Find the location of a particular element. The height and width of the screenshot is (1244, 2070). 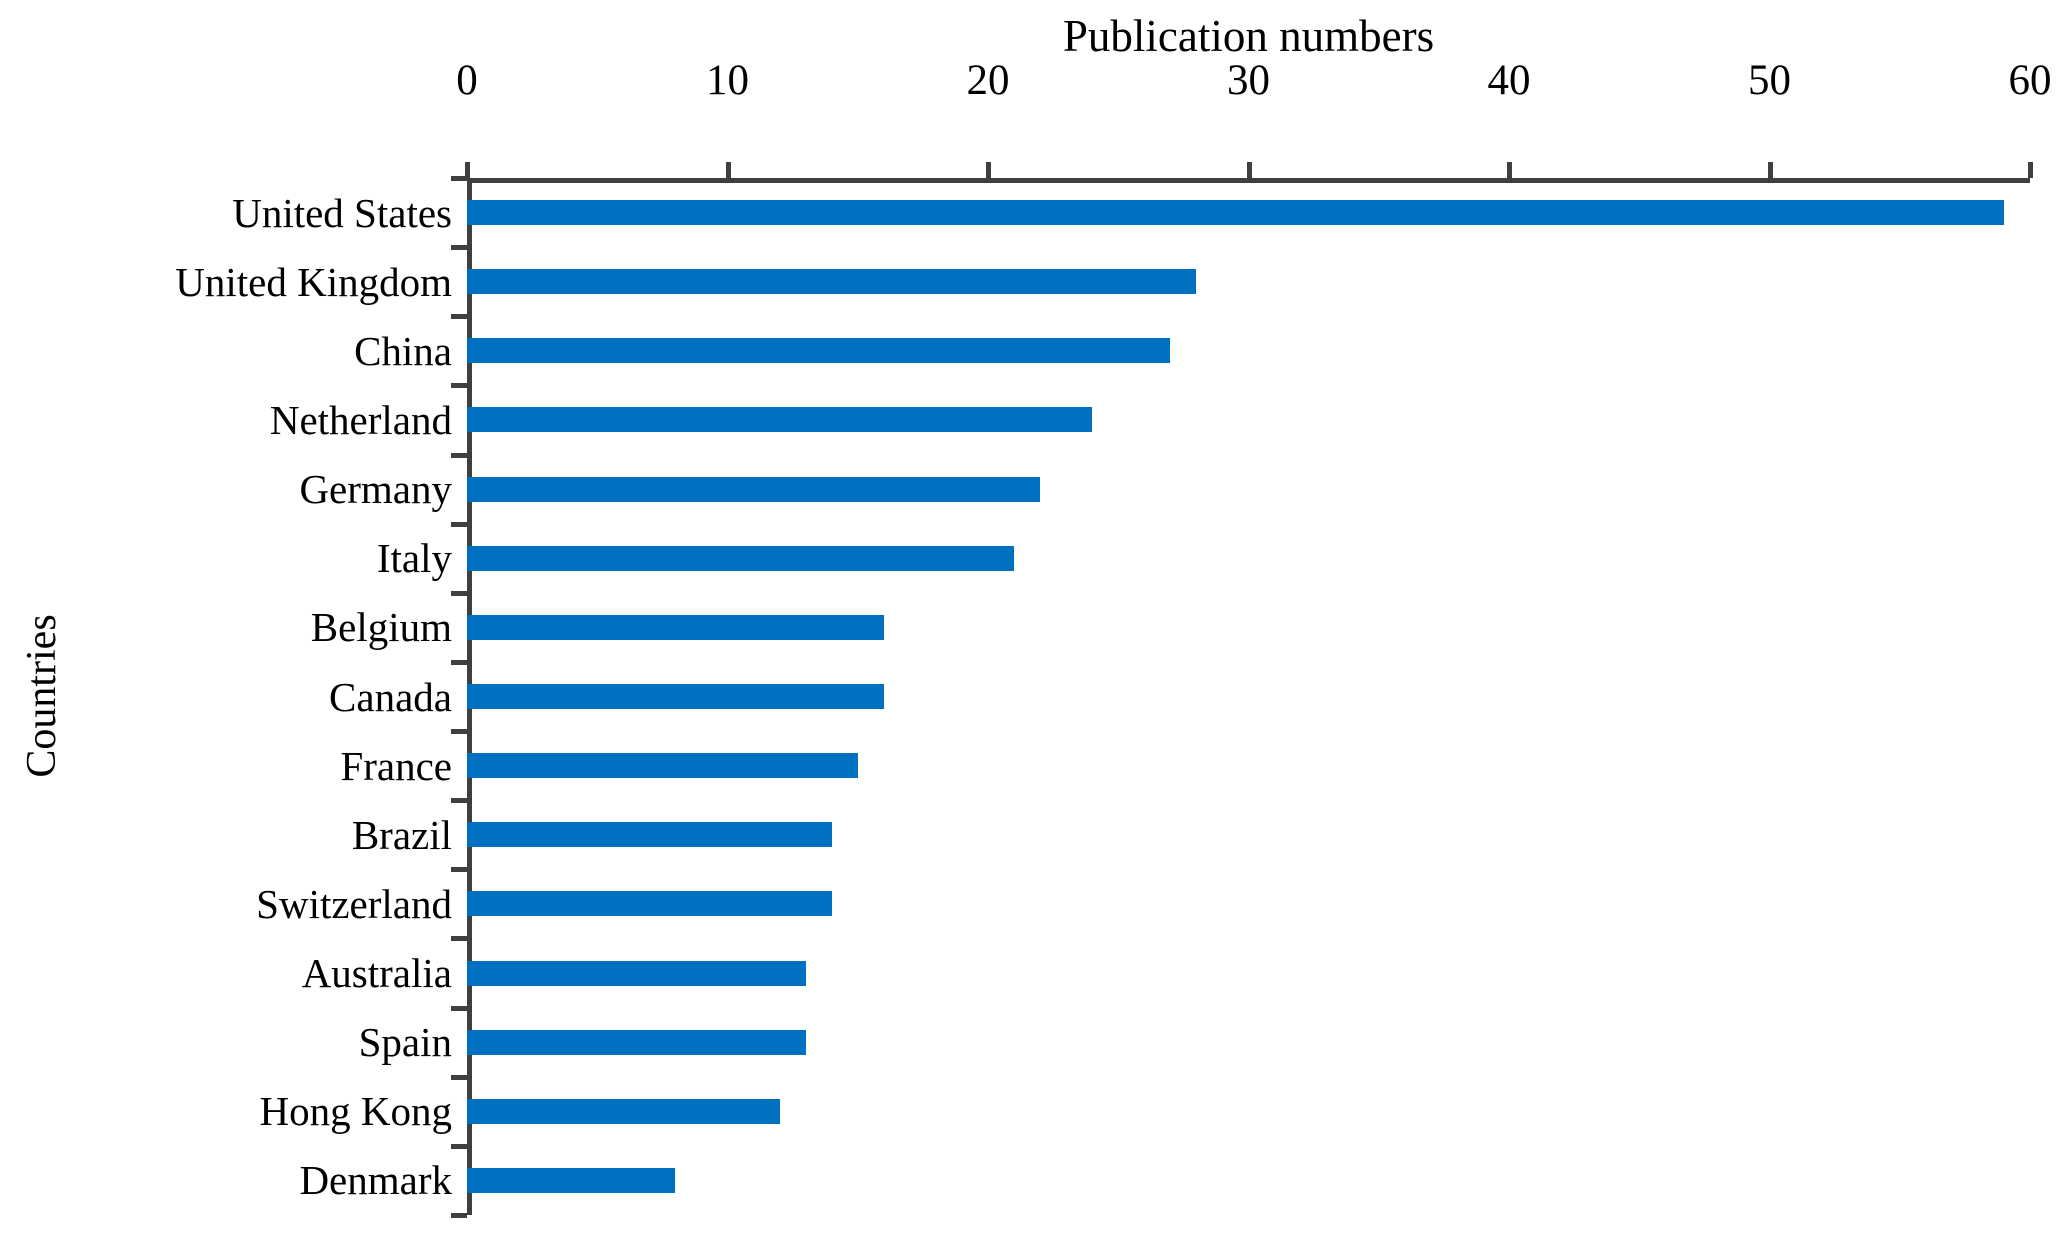

x-axis-tick-label: 40 is located at coordinates (1509, 80).